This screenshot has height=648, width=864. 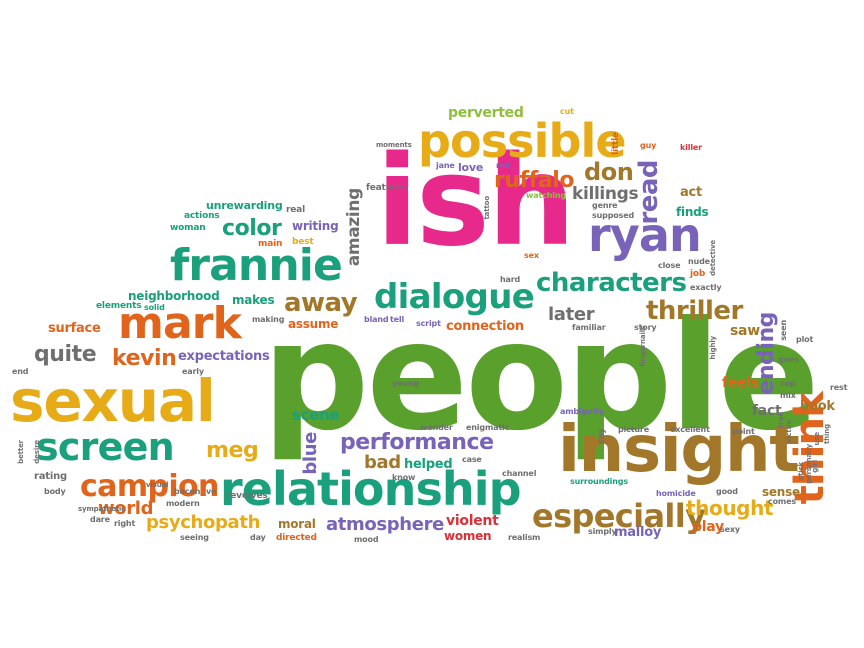 I want to click on word-don: don, so click(x=609, y=172).